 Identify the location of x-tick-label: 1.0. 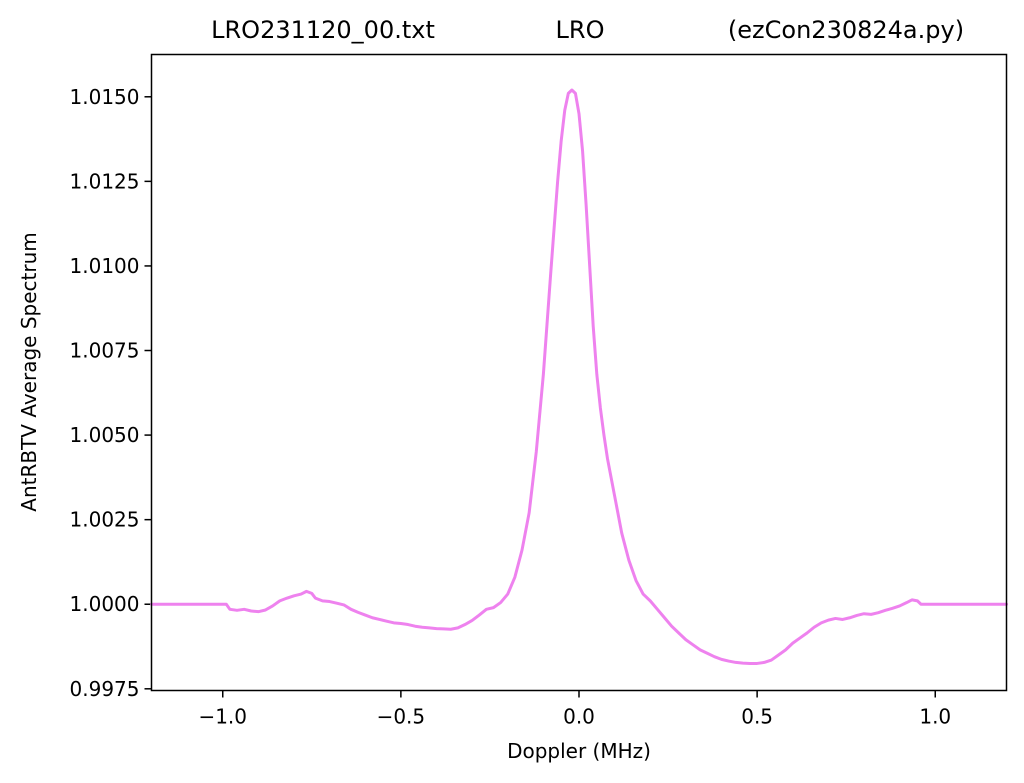
(935, 717).